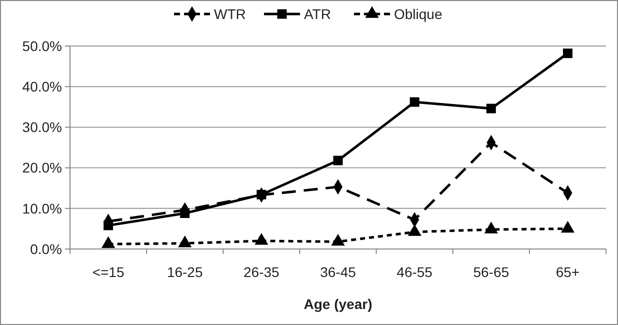  What do you see at coordinates (184, 272) in the screenshot?
I see `x-tick-label: 16-25` at bounding box center [184, 272].